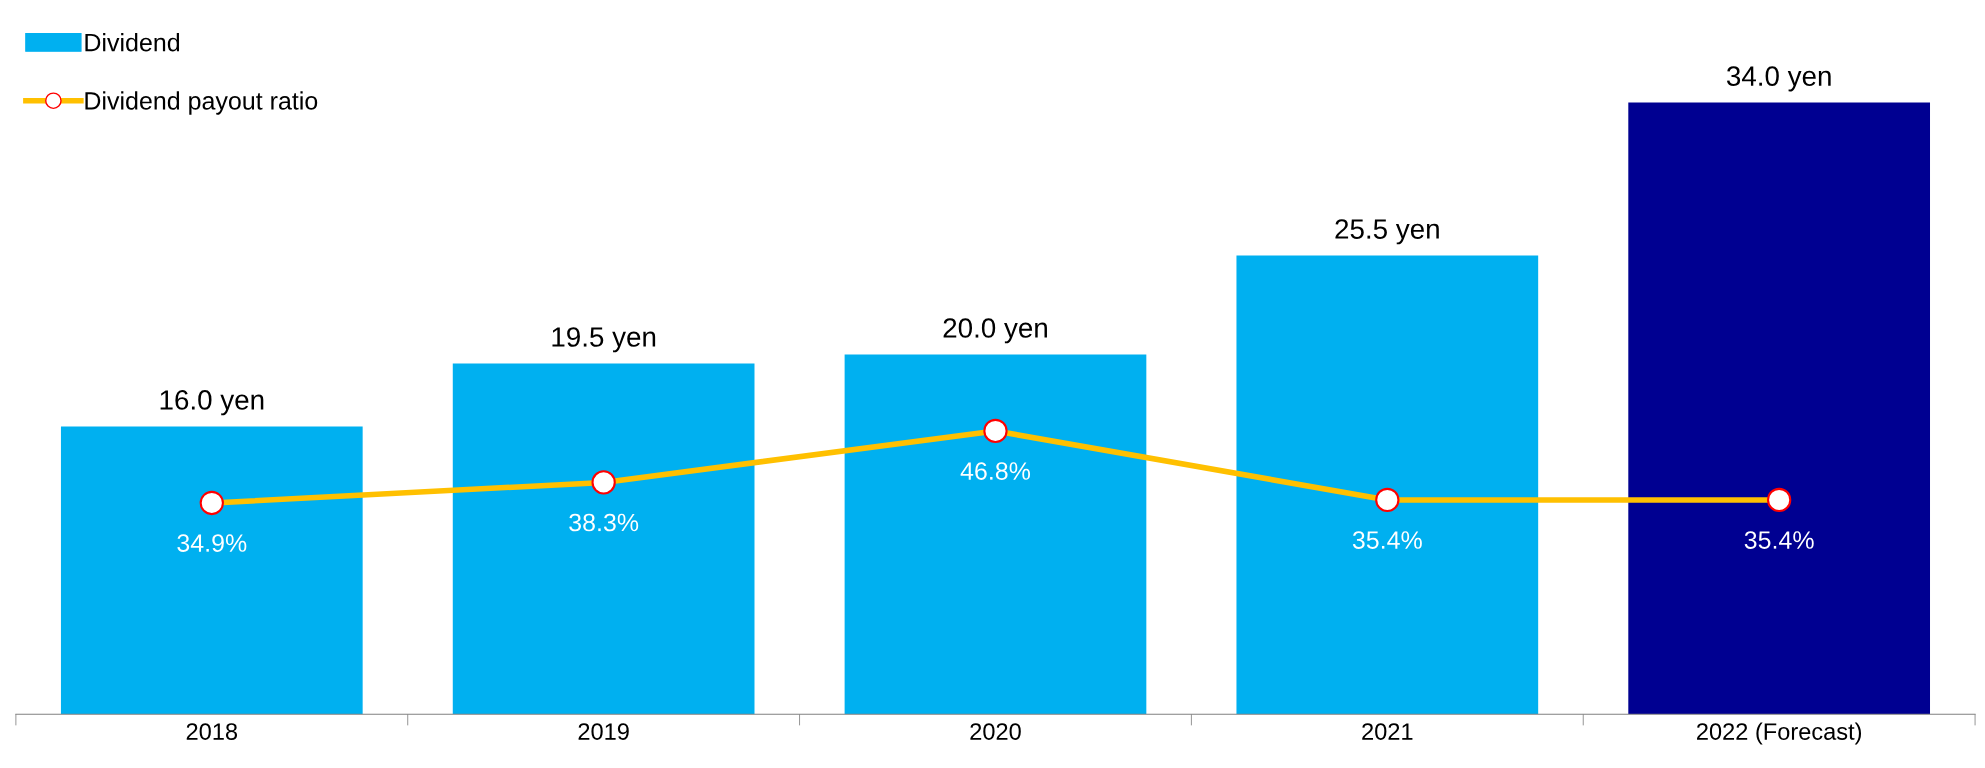 This screenshot has height=768, width=1985. I want to click on x-tick-label: 2018, so click(212, 731).